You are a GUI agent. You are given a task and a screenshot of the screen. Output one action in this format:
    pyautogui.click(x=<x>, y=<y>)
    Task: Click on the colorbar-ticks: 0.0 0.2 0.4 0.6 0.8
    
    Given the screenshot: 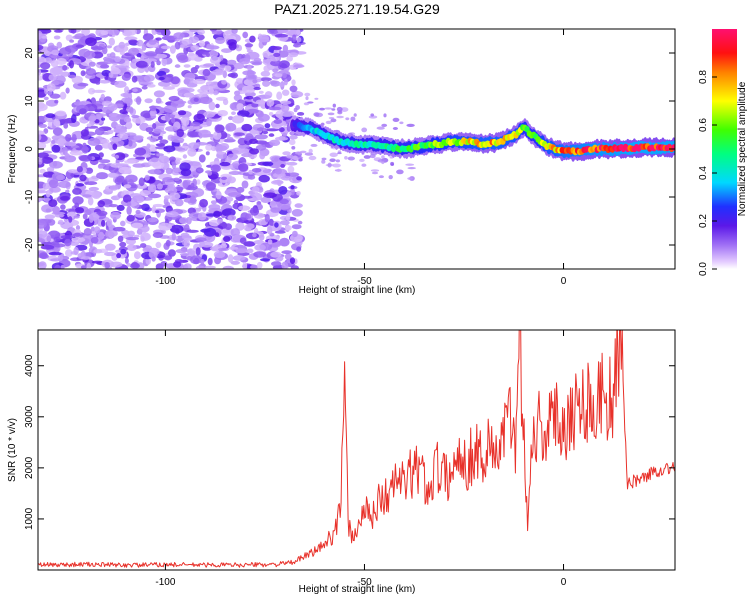 What is the action you would take?
    pyautogui.click(x=707, y=173)
    